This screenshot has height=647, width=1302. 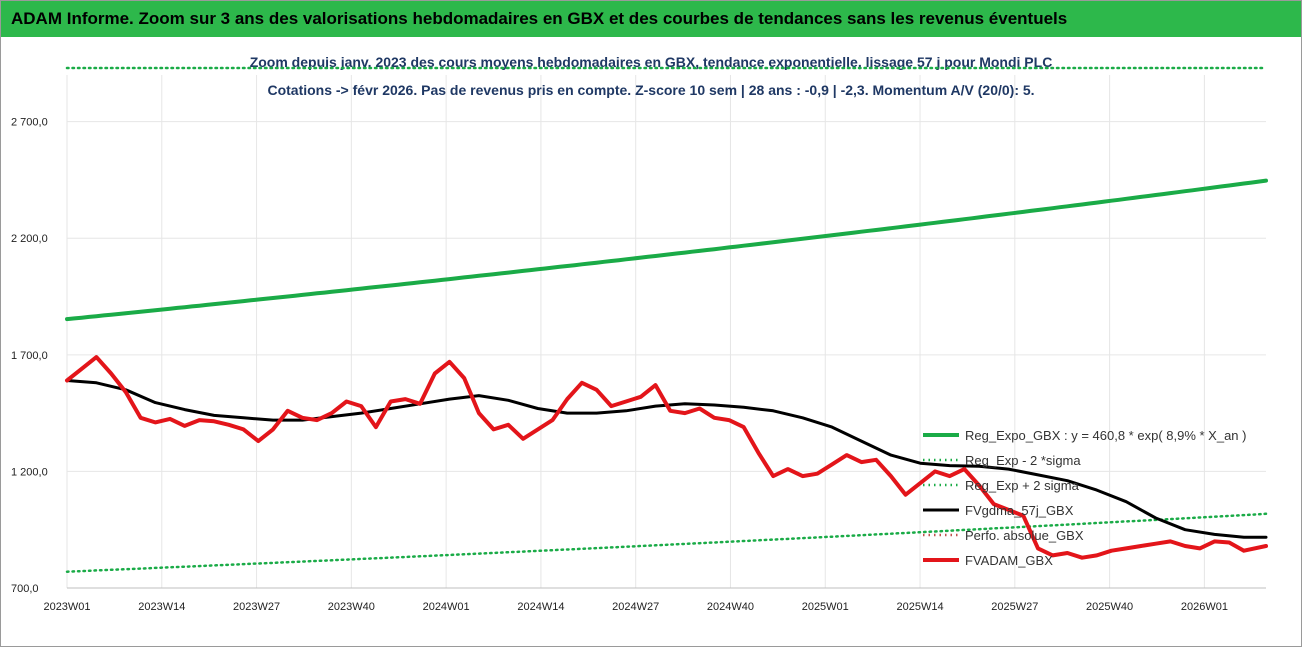 I want to click on x-tick-label: 2025W40, so click(x=1109, y=607).